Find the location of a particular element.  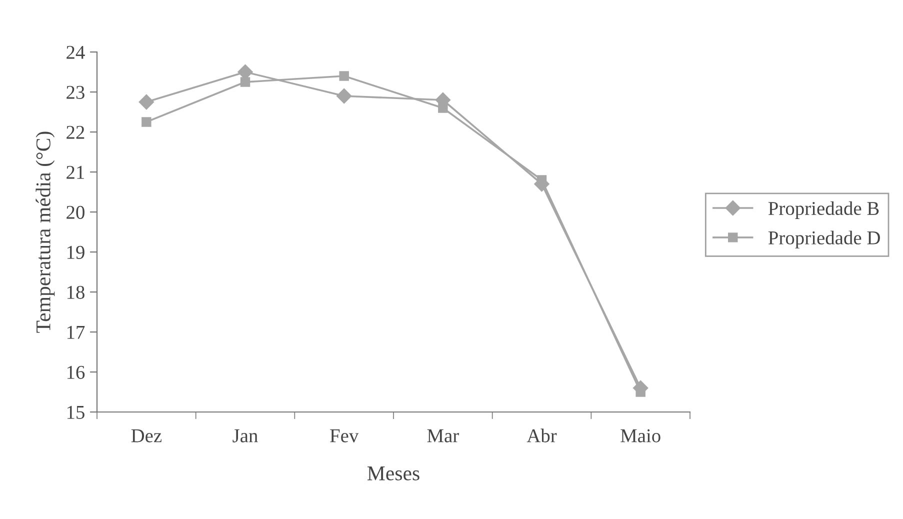

y-tick-label: 24 is located at coordinates (75, 52).